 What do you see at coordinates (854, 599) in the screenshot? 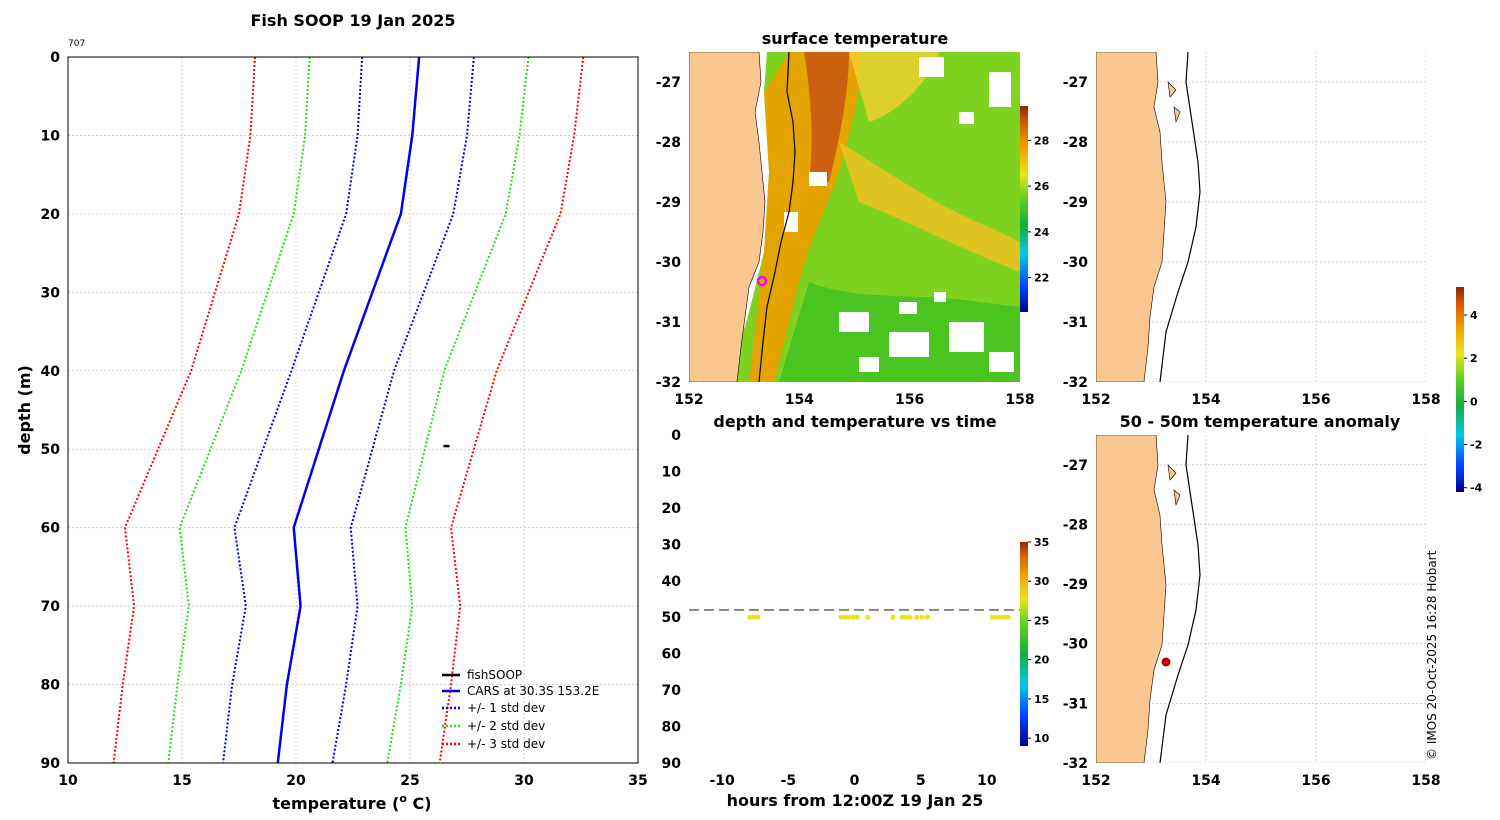
I see `dt-plot-area` at bounding box center [854, 599].